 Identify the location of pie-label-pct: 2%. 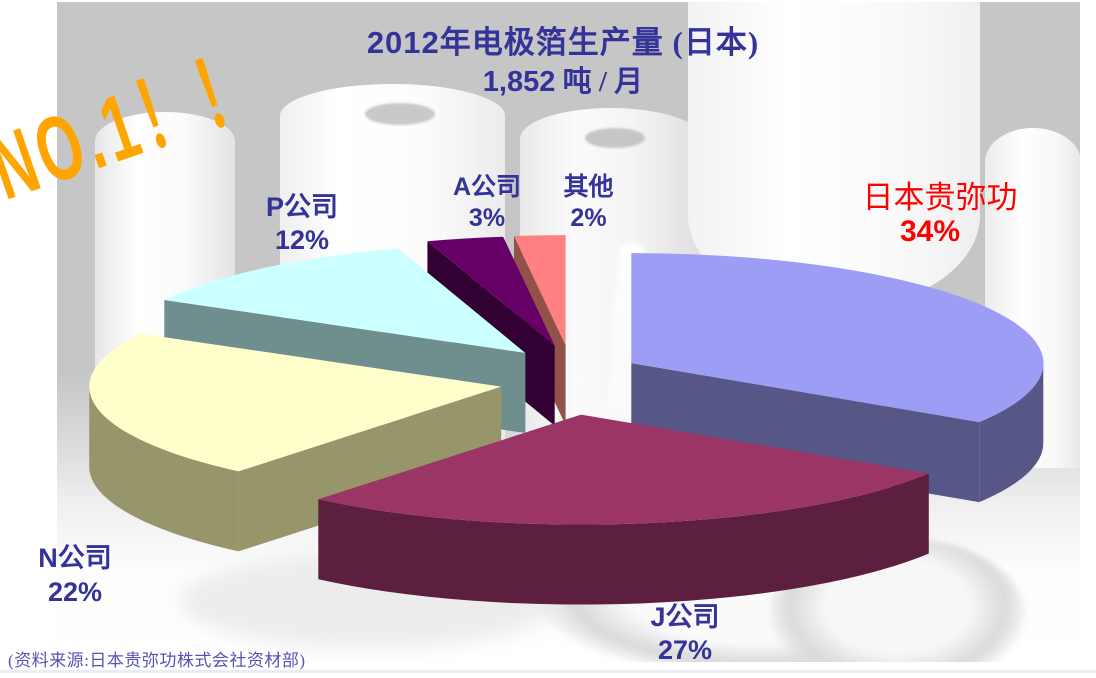
(588, 218).